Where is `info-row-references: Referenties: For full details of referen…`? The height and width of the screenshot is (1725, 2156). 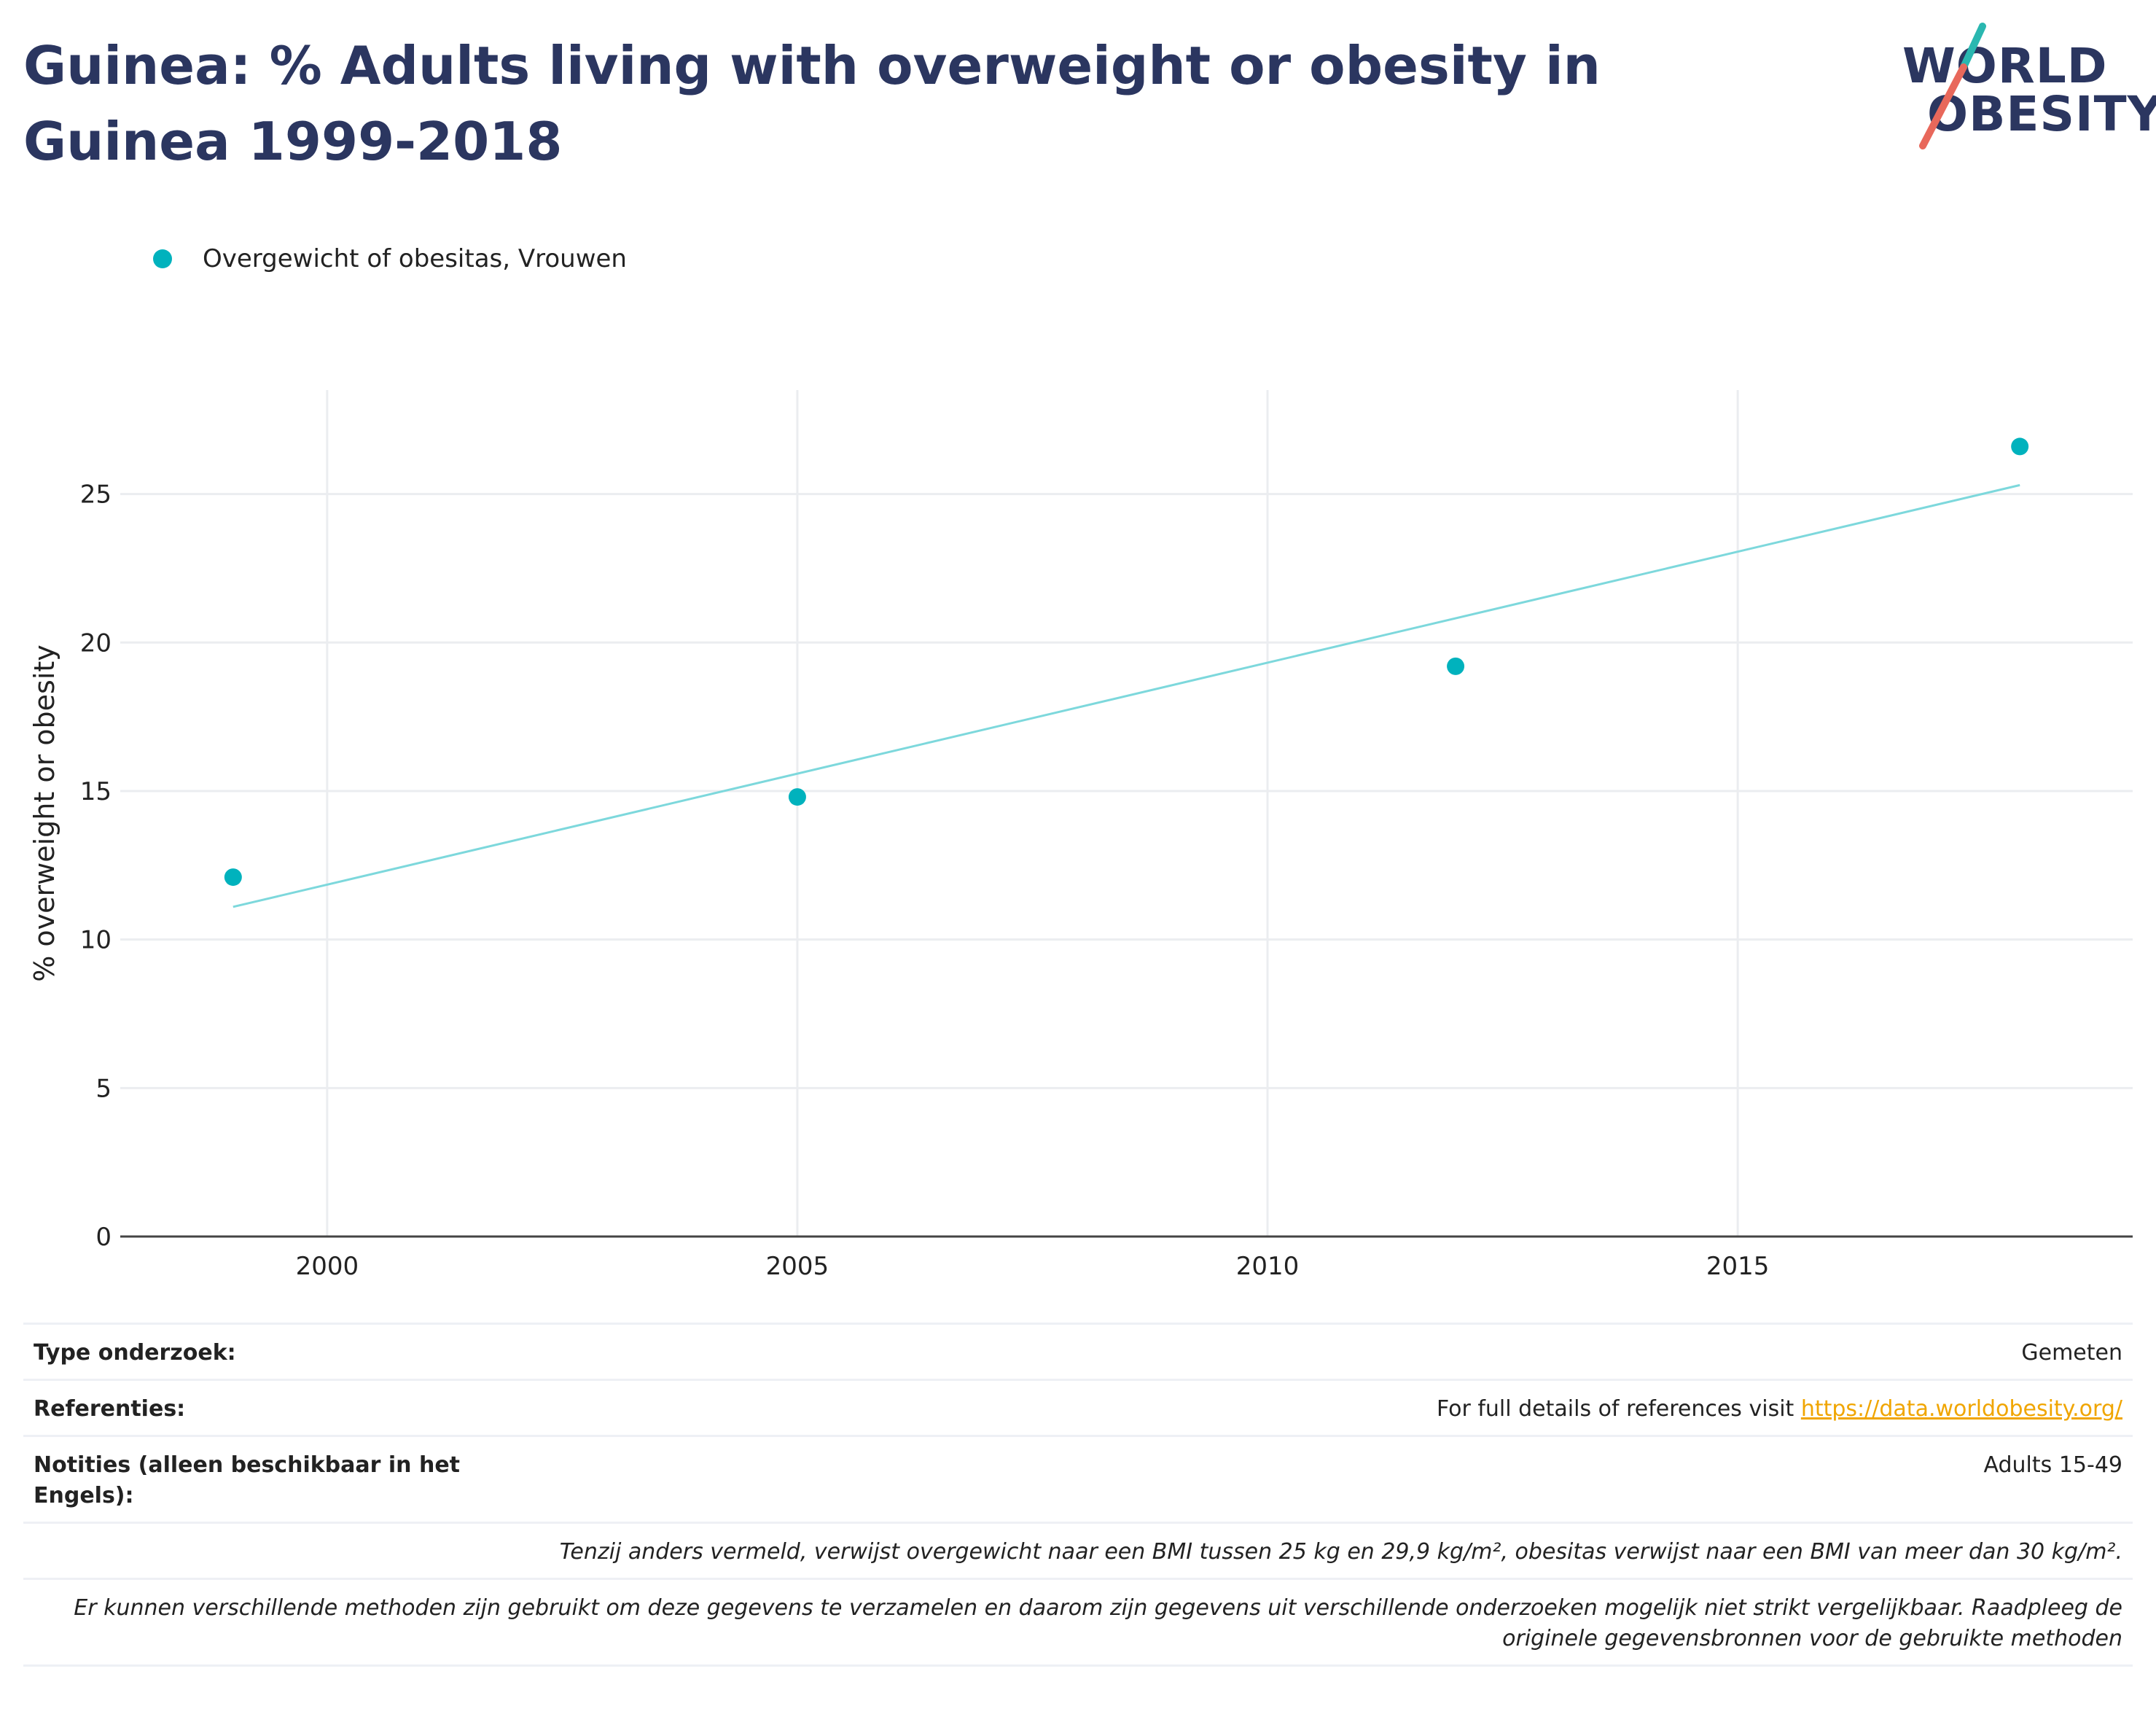 info-row-references: Referenties: For full details of referen… is located at coordinates (1078, 1407).